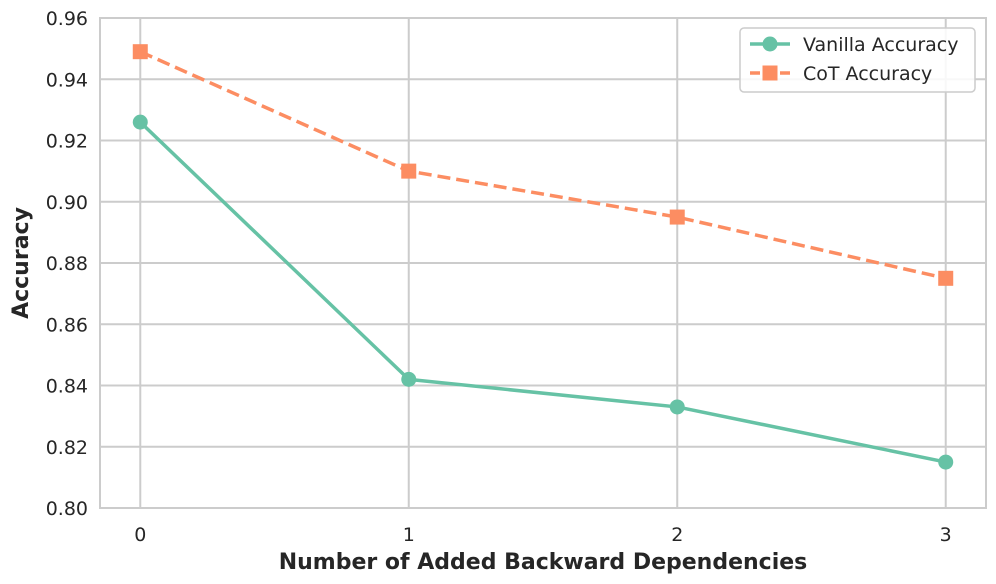  Describe the element at coordinates (67, 448) in the screenshot. I see `y-tick-label: 0.82` at that location.